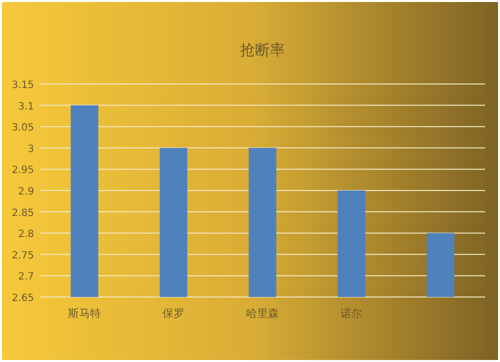 The width and height of the screenshot is (500, 362). What do you see at coordinates (26, 192) in the screenshot?
I see `y-tick-label: 2.9` at bounding box center [26, 192].